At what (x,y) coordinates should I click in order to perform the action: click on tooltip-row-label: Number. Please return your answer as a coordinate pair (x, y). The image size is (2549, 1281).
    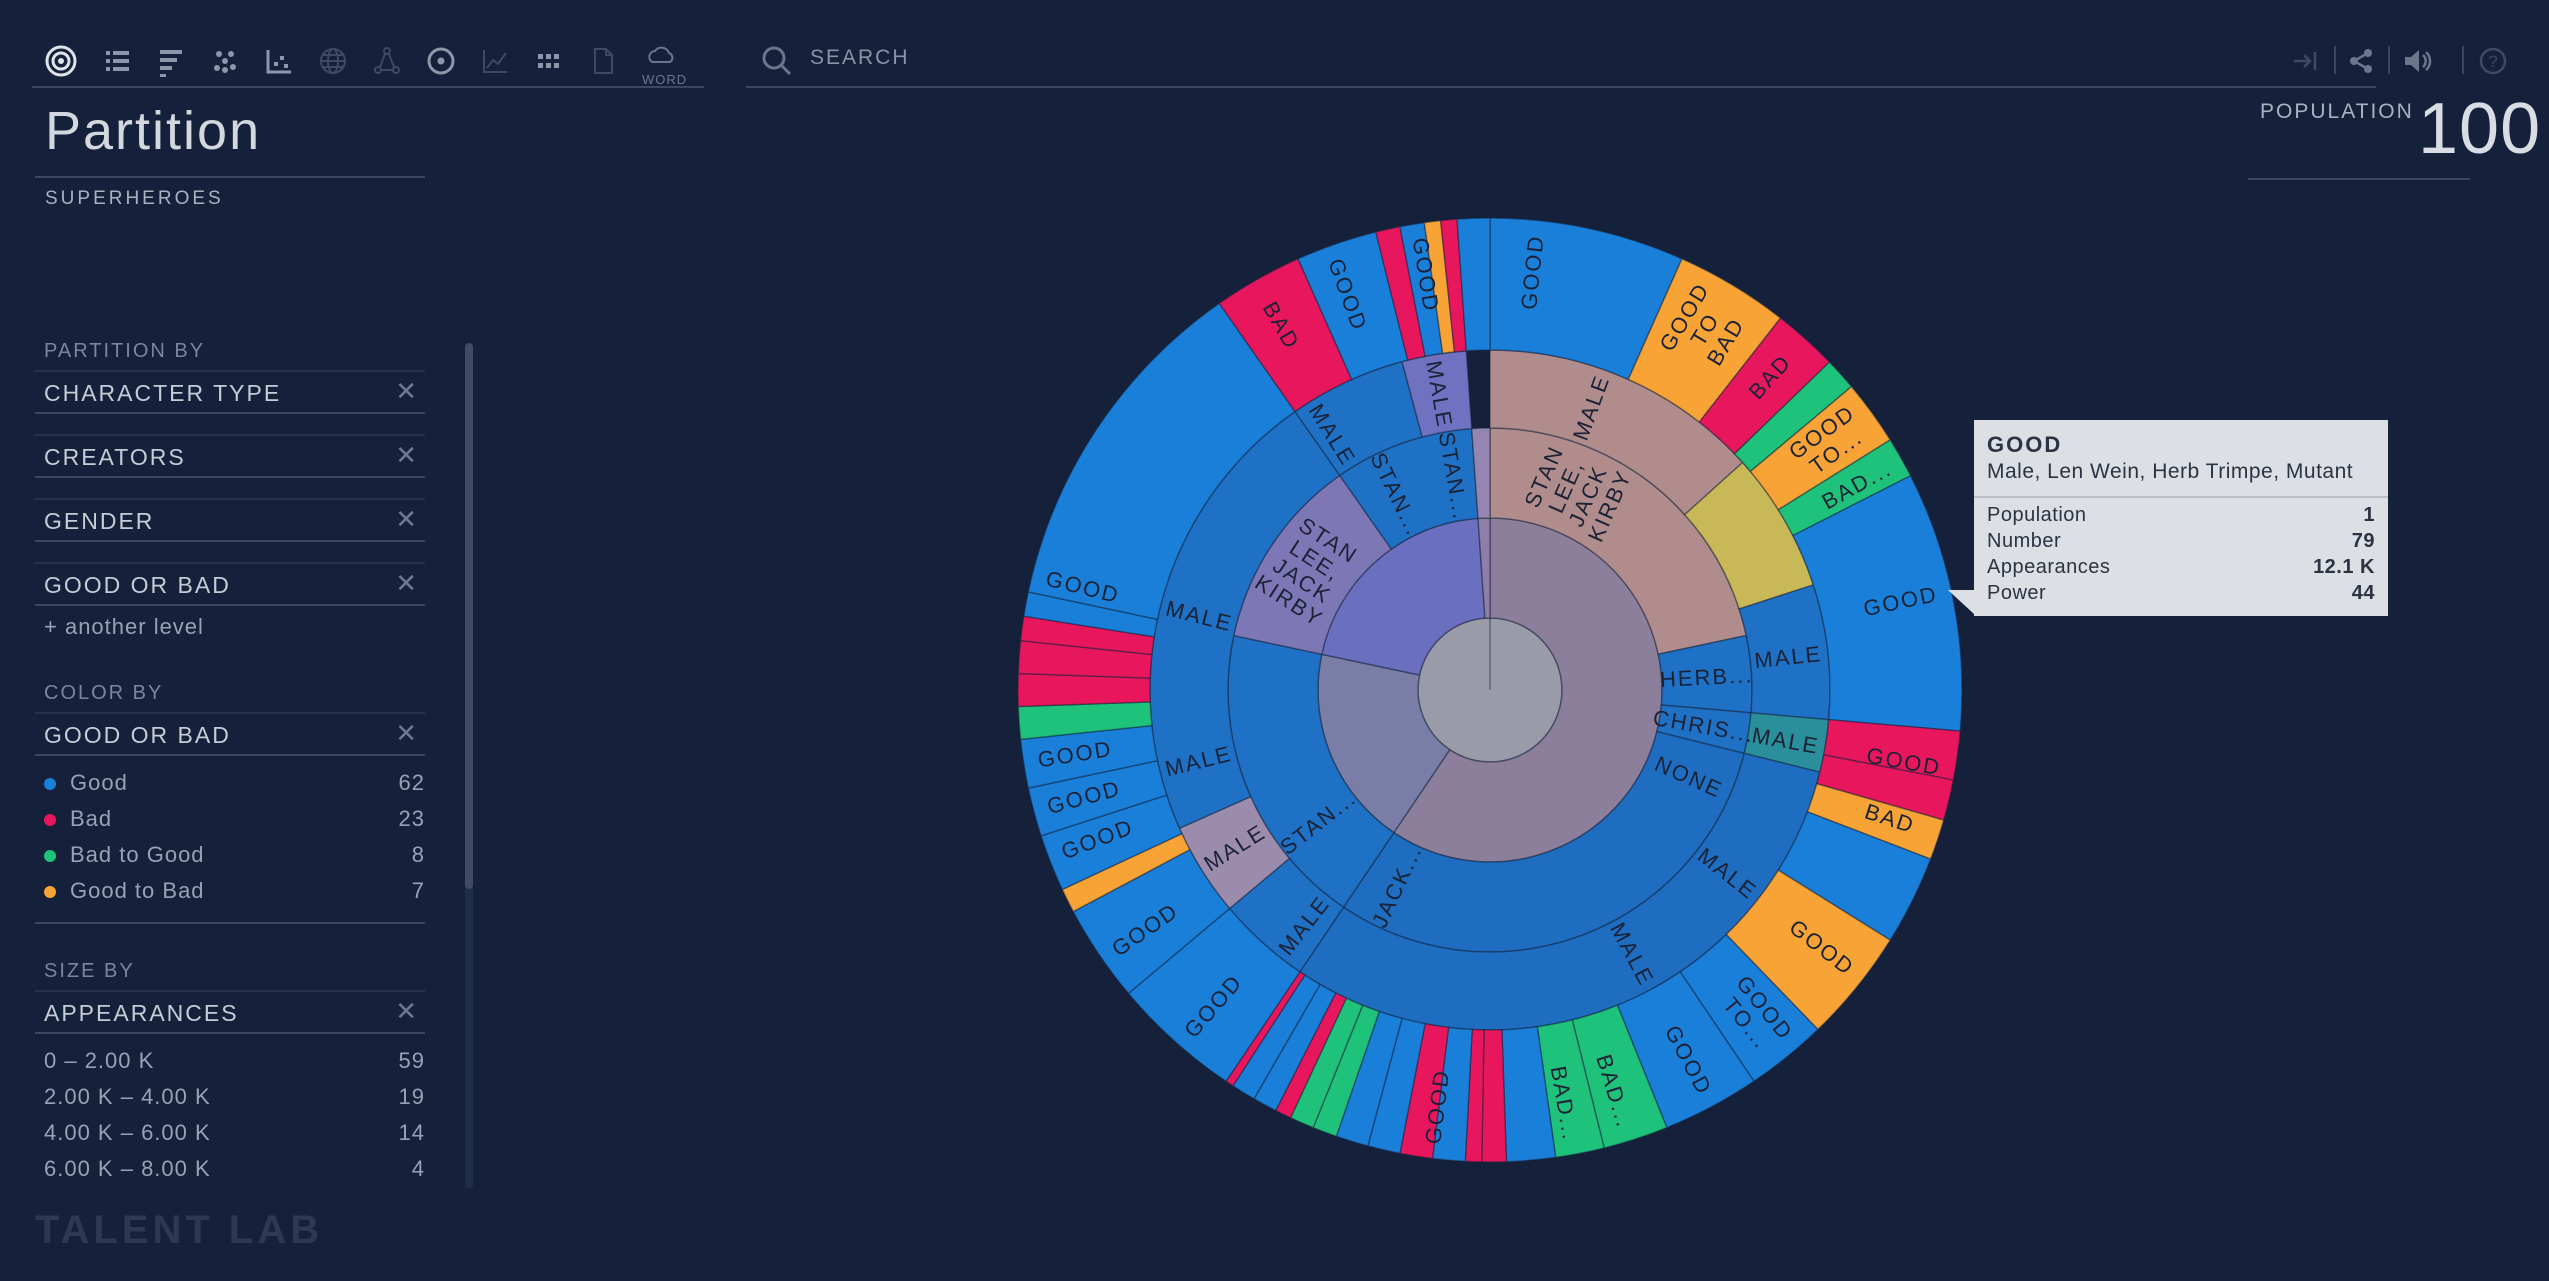
    Looking at the image, I should click on (2024, 541).